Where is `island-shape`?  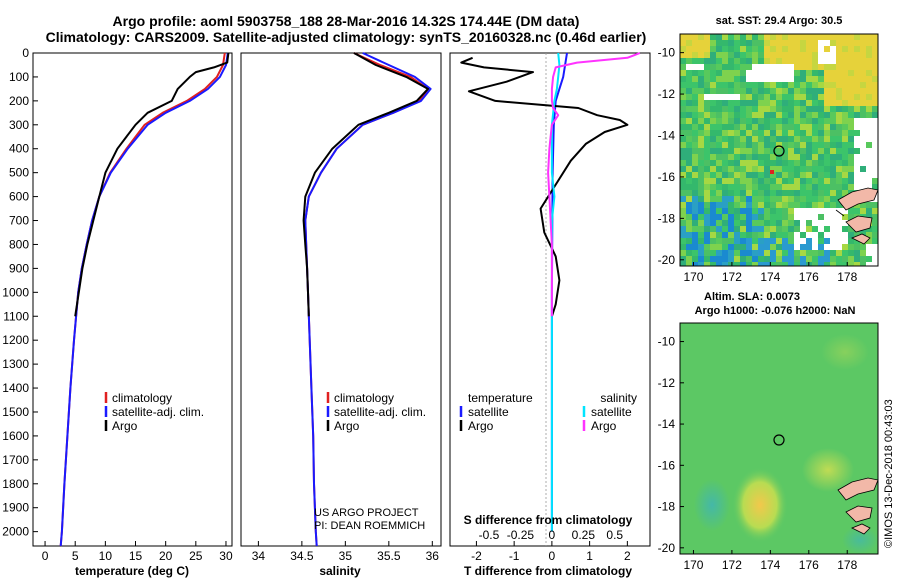
island-shape is located at coordinates (859, 514).